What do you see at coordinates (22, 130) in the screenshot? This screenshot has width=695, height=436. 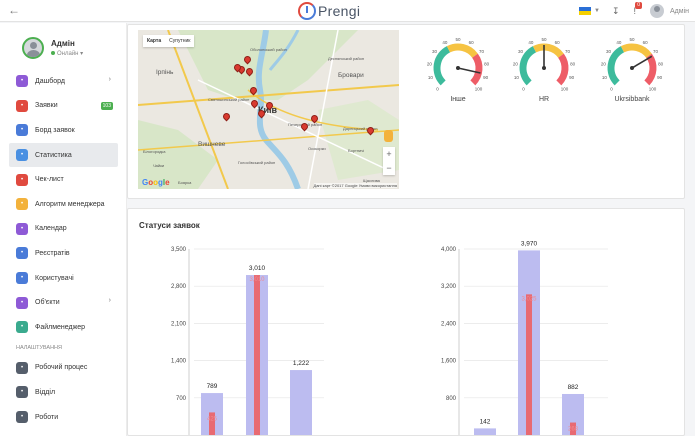 I see `board-icon: •` at bounding box center [22, 130].